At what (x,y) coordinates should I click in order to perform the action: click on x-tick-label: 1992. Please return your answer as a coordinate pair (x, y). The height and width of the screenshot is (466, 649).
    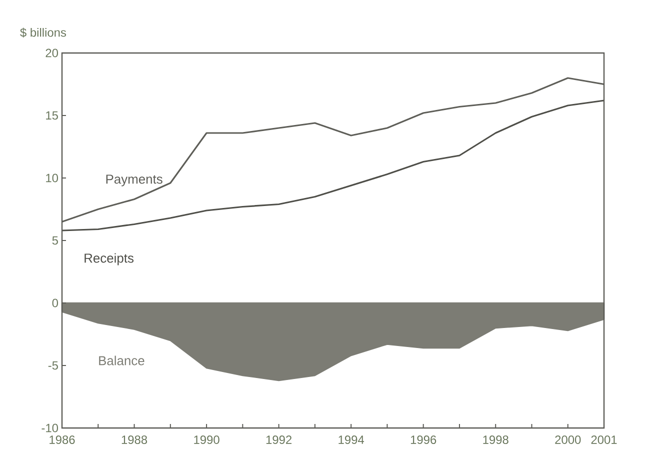
    Looking at the image, I should click on (279, 440).